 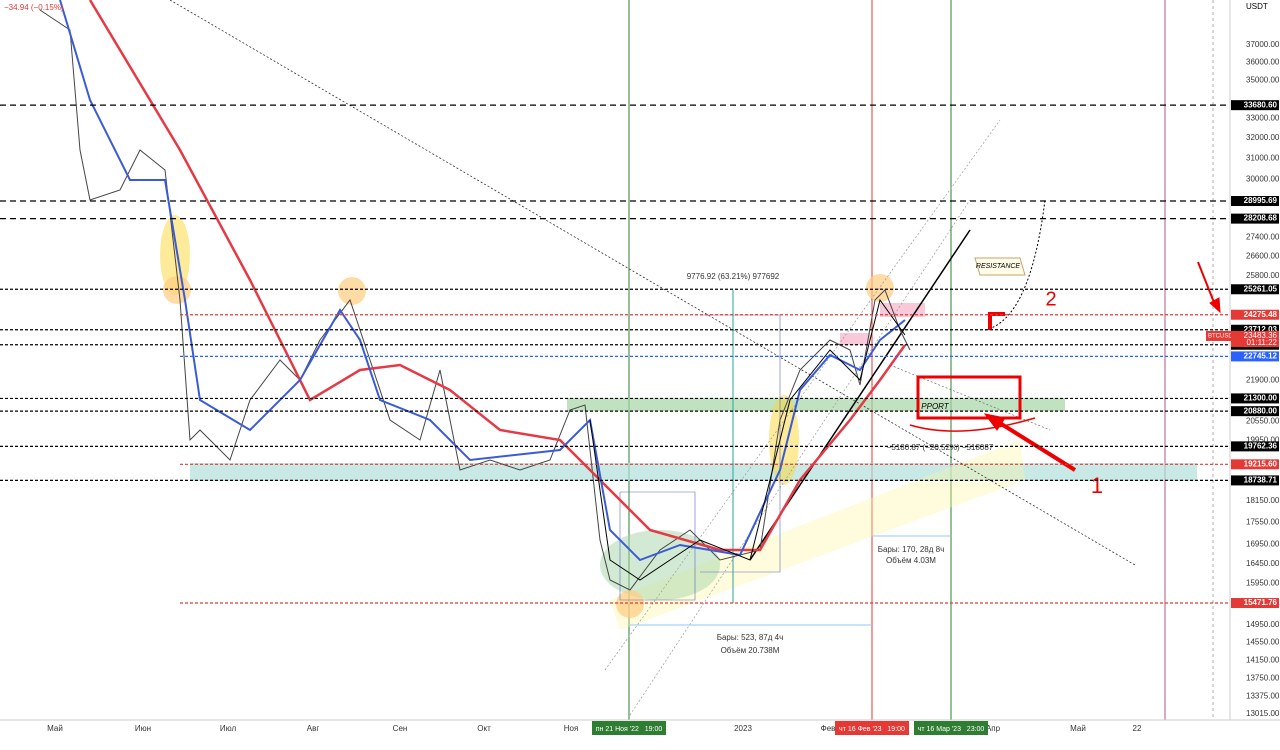 What do you see at coordinates (1263, 62) in the screenshot?
I see `price-label: 36000.00` at bounding box center [1263, 62].